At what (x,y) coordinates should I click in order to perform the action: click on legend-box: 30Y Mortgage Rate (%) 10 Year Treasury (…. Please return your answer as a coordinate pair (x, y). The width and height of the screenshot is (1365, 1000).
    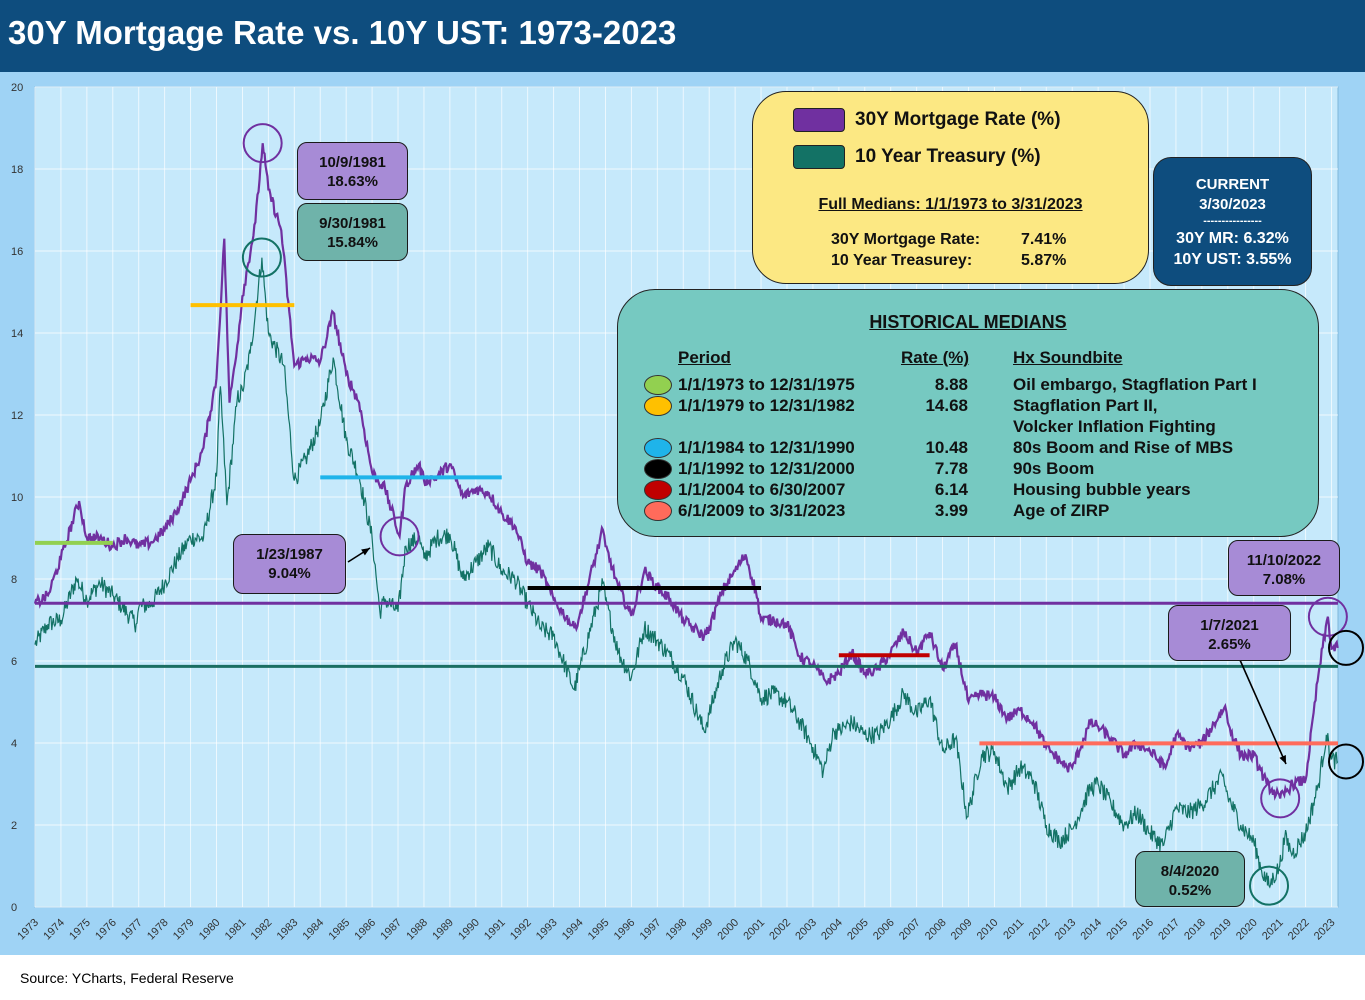
    Looking at the image, I should click on (950, 187).